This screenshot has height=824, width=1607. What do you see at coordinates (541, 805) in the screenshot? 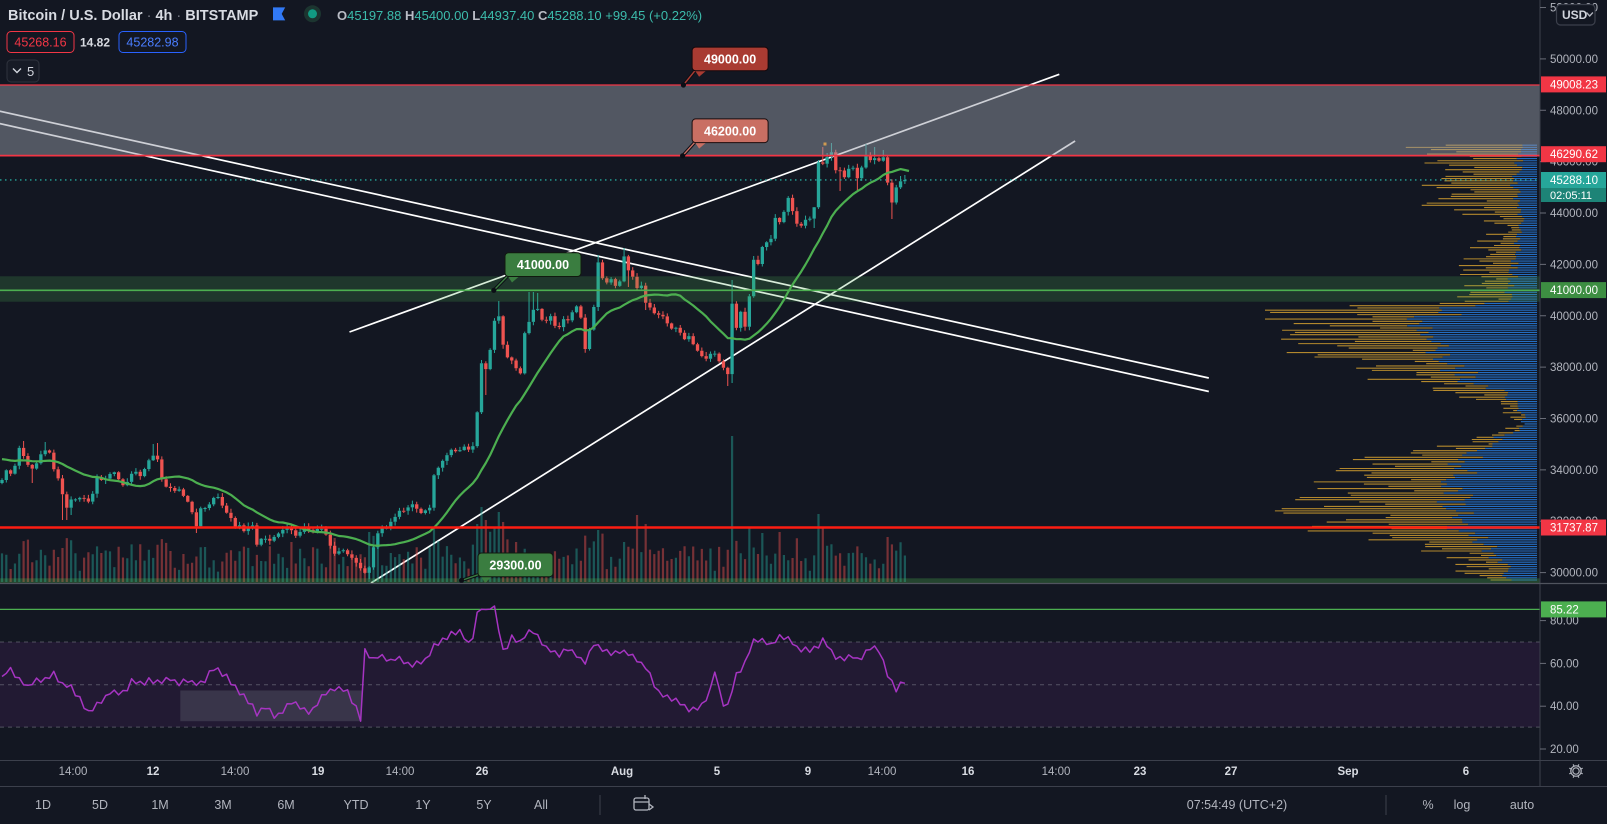
I see `svg-text: All` at bounding box center [541, 805].